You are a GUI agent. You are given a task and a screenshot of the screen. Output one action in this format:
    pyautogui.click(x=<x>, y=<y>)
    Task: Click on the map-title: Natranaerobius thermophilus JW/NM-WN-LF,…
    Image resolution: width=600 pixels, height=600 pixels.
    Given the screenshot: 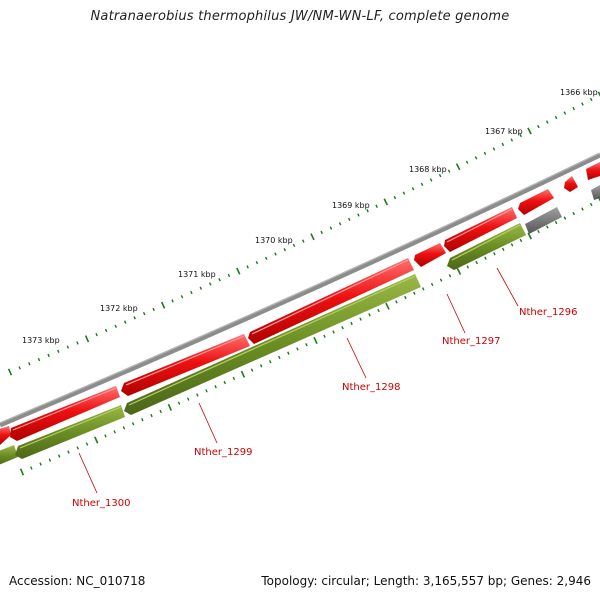 What is the action you would take?
    pyautogui.click(x=300, y=16)
    